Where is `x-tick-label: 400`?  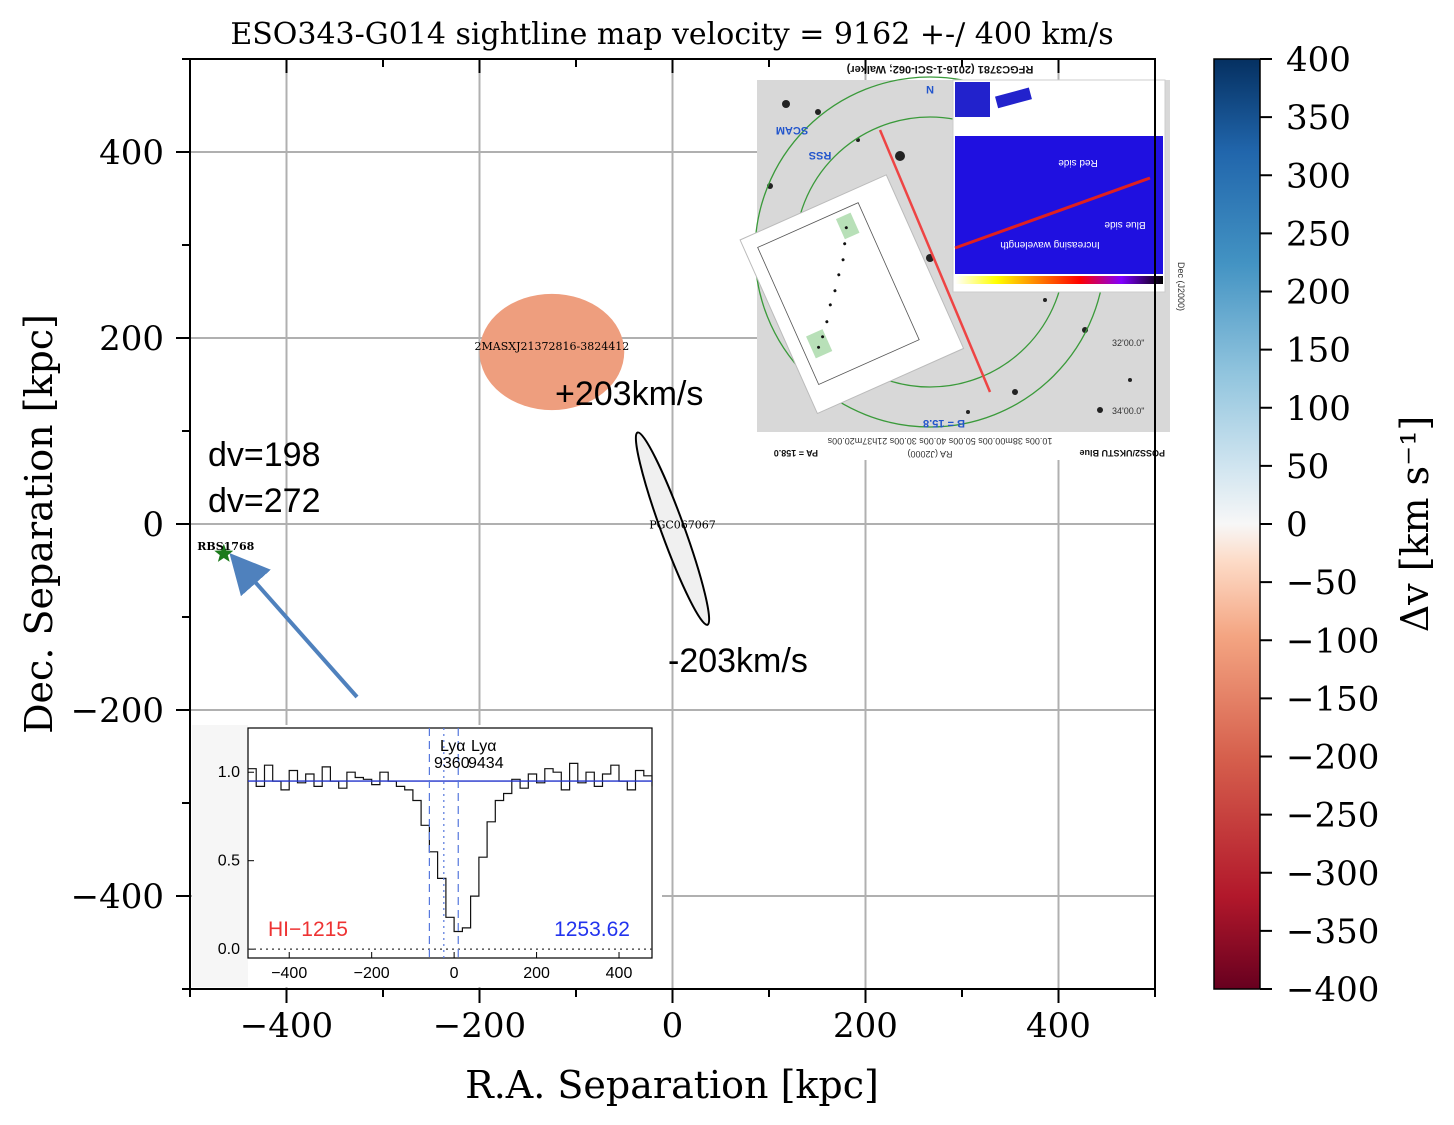 x-tick-label: 400 is located at coordinates (1058, 1026).